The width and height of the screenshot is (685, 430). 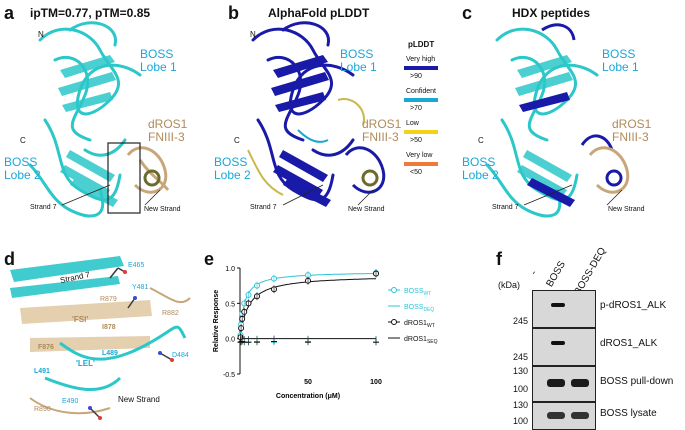 I want to click on c-c-term-label: C, so click(x=481, y=140).